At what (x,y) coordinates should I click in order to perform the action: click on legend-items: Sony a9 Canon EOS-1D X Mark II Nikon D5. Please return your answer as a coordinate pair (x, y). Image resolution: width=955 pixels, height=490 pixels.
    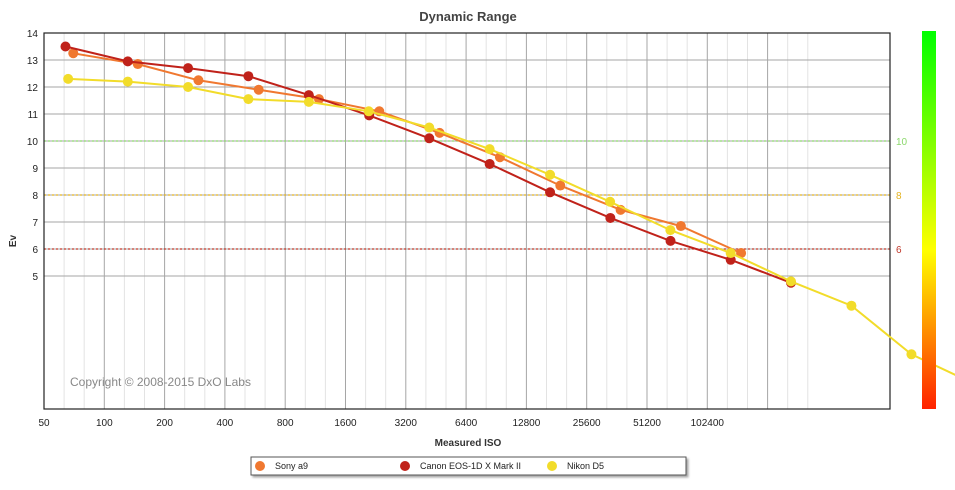
    Looking at the image, I should click on (429, 466).